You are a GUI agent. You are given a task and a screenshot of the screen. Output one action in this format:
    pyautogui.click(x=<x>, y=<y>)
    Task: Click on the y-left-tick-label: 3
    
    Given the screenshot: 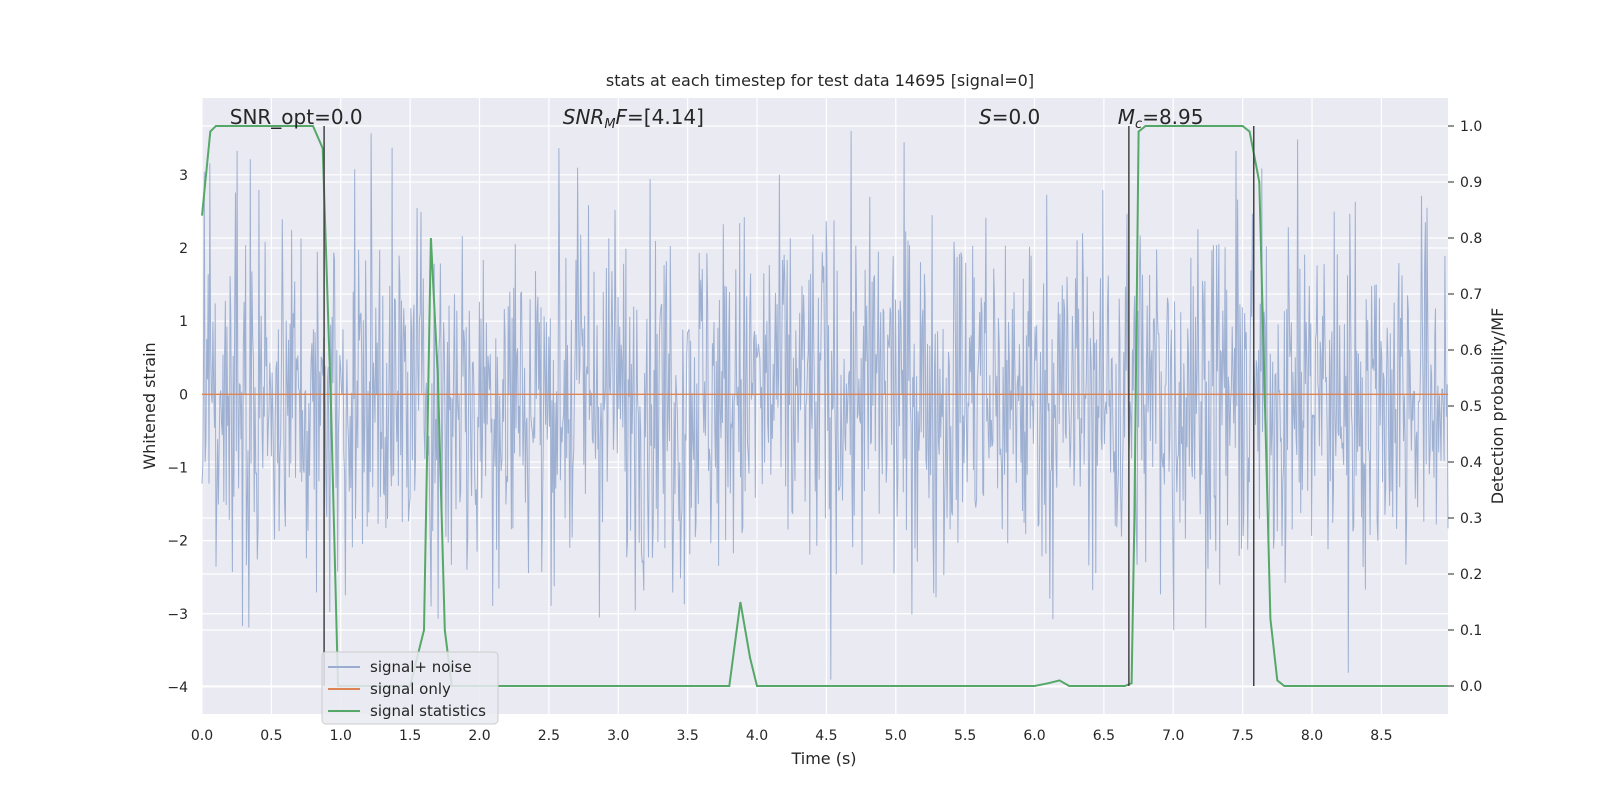 What is the action you would take?
    pyautogui.click(x=183, y=176)
    